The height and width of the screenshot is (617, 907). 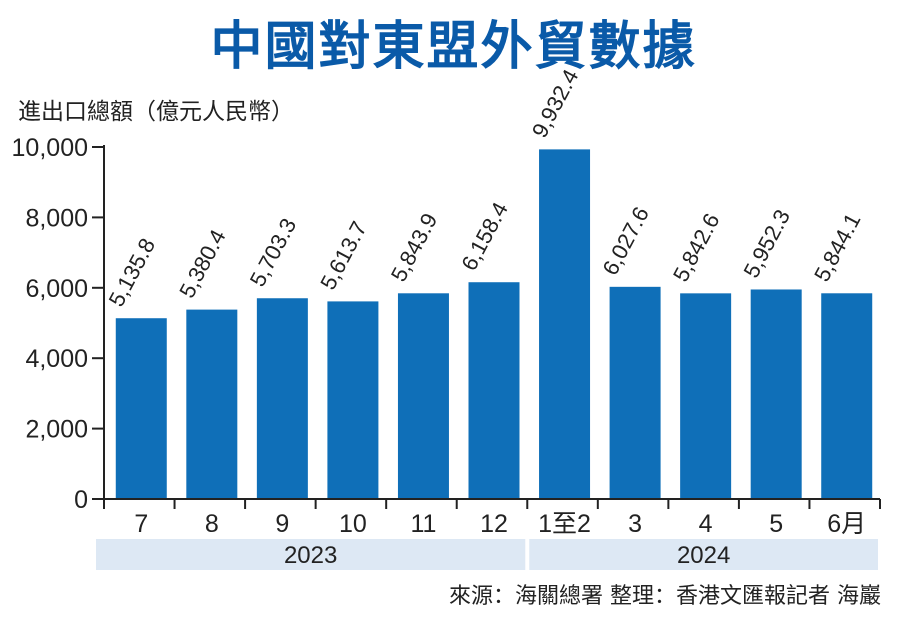 I want to click on y-tick-label: 0, so click(x=81, y=500).